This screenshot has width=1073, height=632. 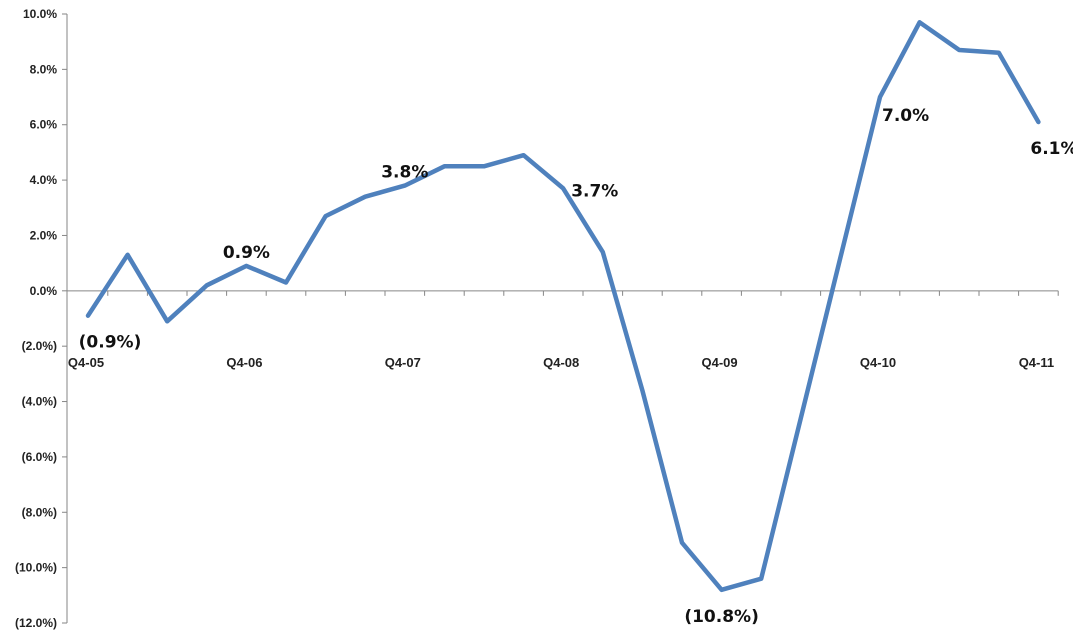 I want to click on y-tick-label: (10.0%), so click(x=36, y=568).